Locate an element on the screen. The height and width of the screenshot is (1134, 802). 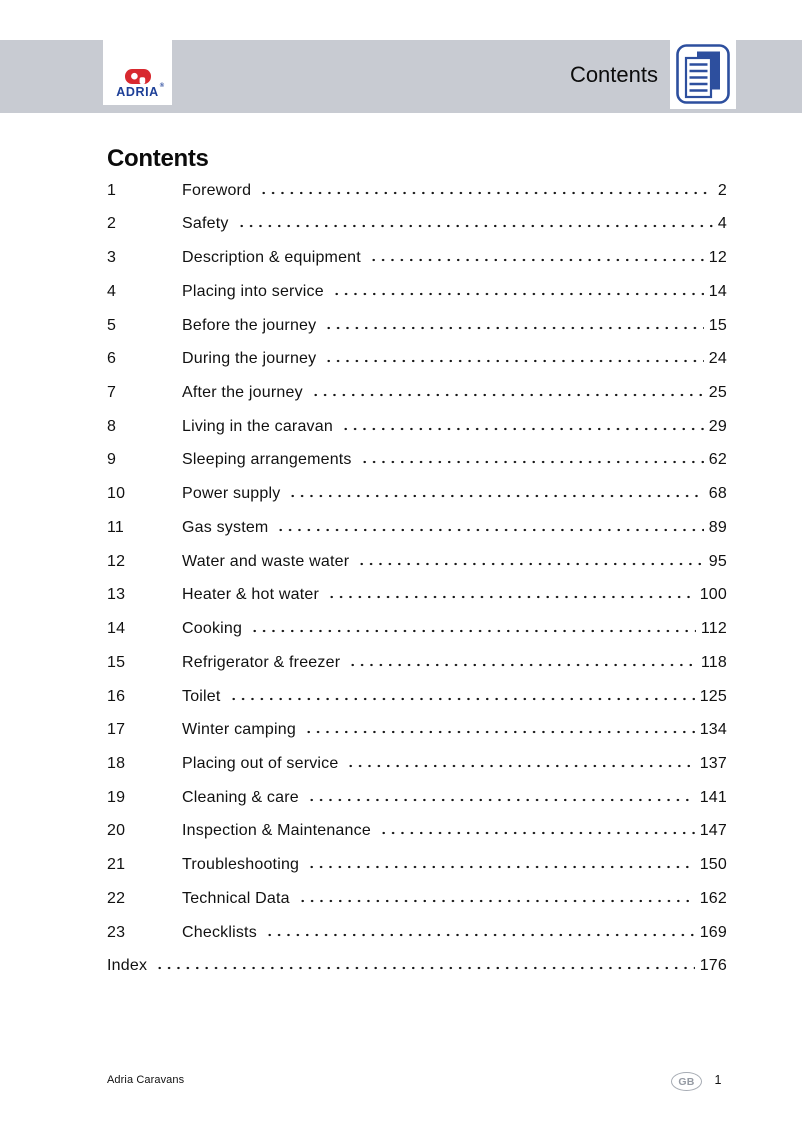
toc-entry-page: 25 is located at coordinates (717, 393).